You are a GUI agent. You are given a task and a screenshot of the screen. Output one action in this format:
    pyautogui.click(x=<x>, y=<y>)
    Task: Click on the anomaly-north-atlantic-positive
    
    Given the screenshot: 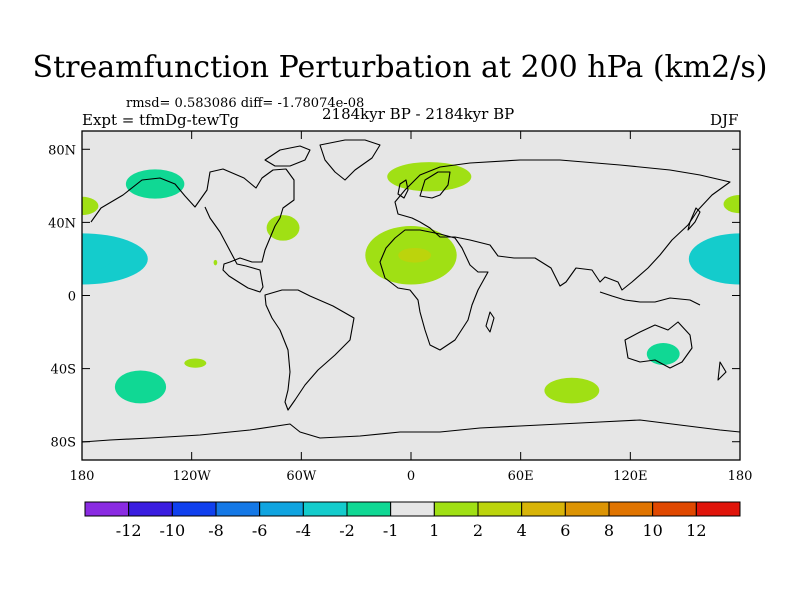 What is the action you would take?
    pyautogui.click(x=429, y=177)
    